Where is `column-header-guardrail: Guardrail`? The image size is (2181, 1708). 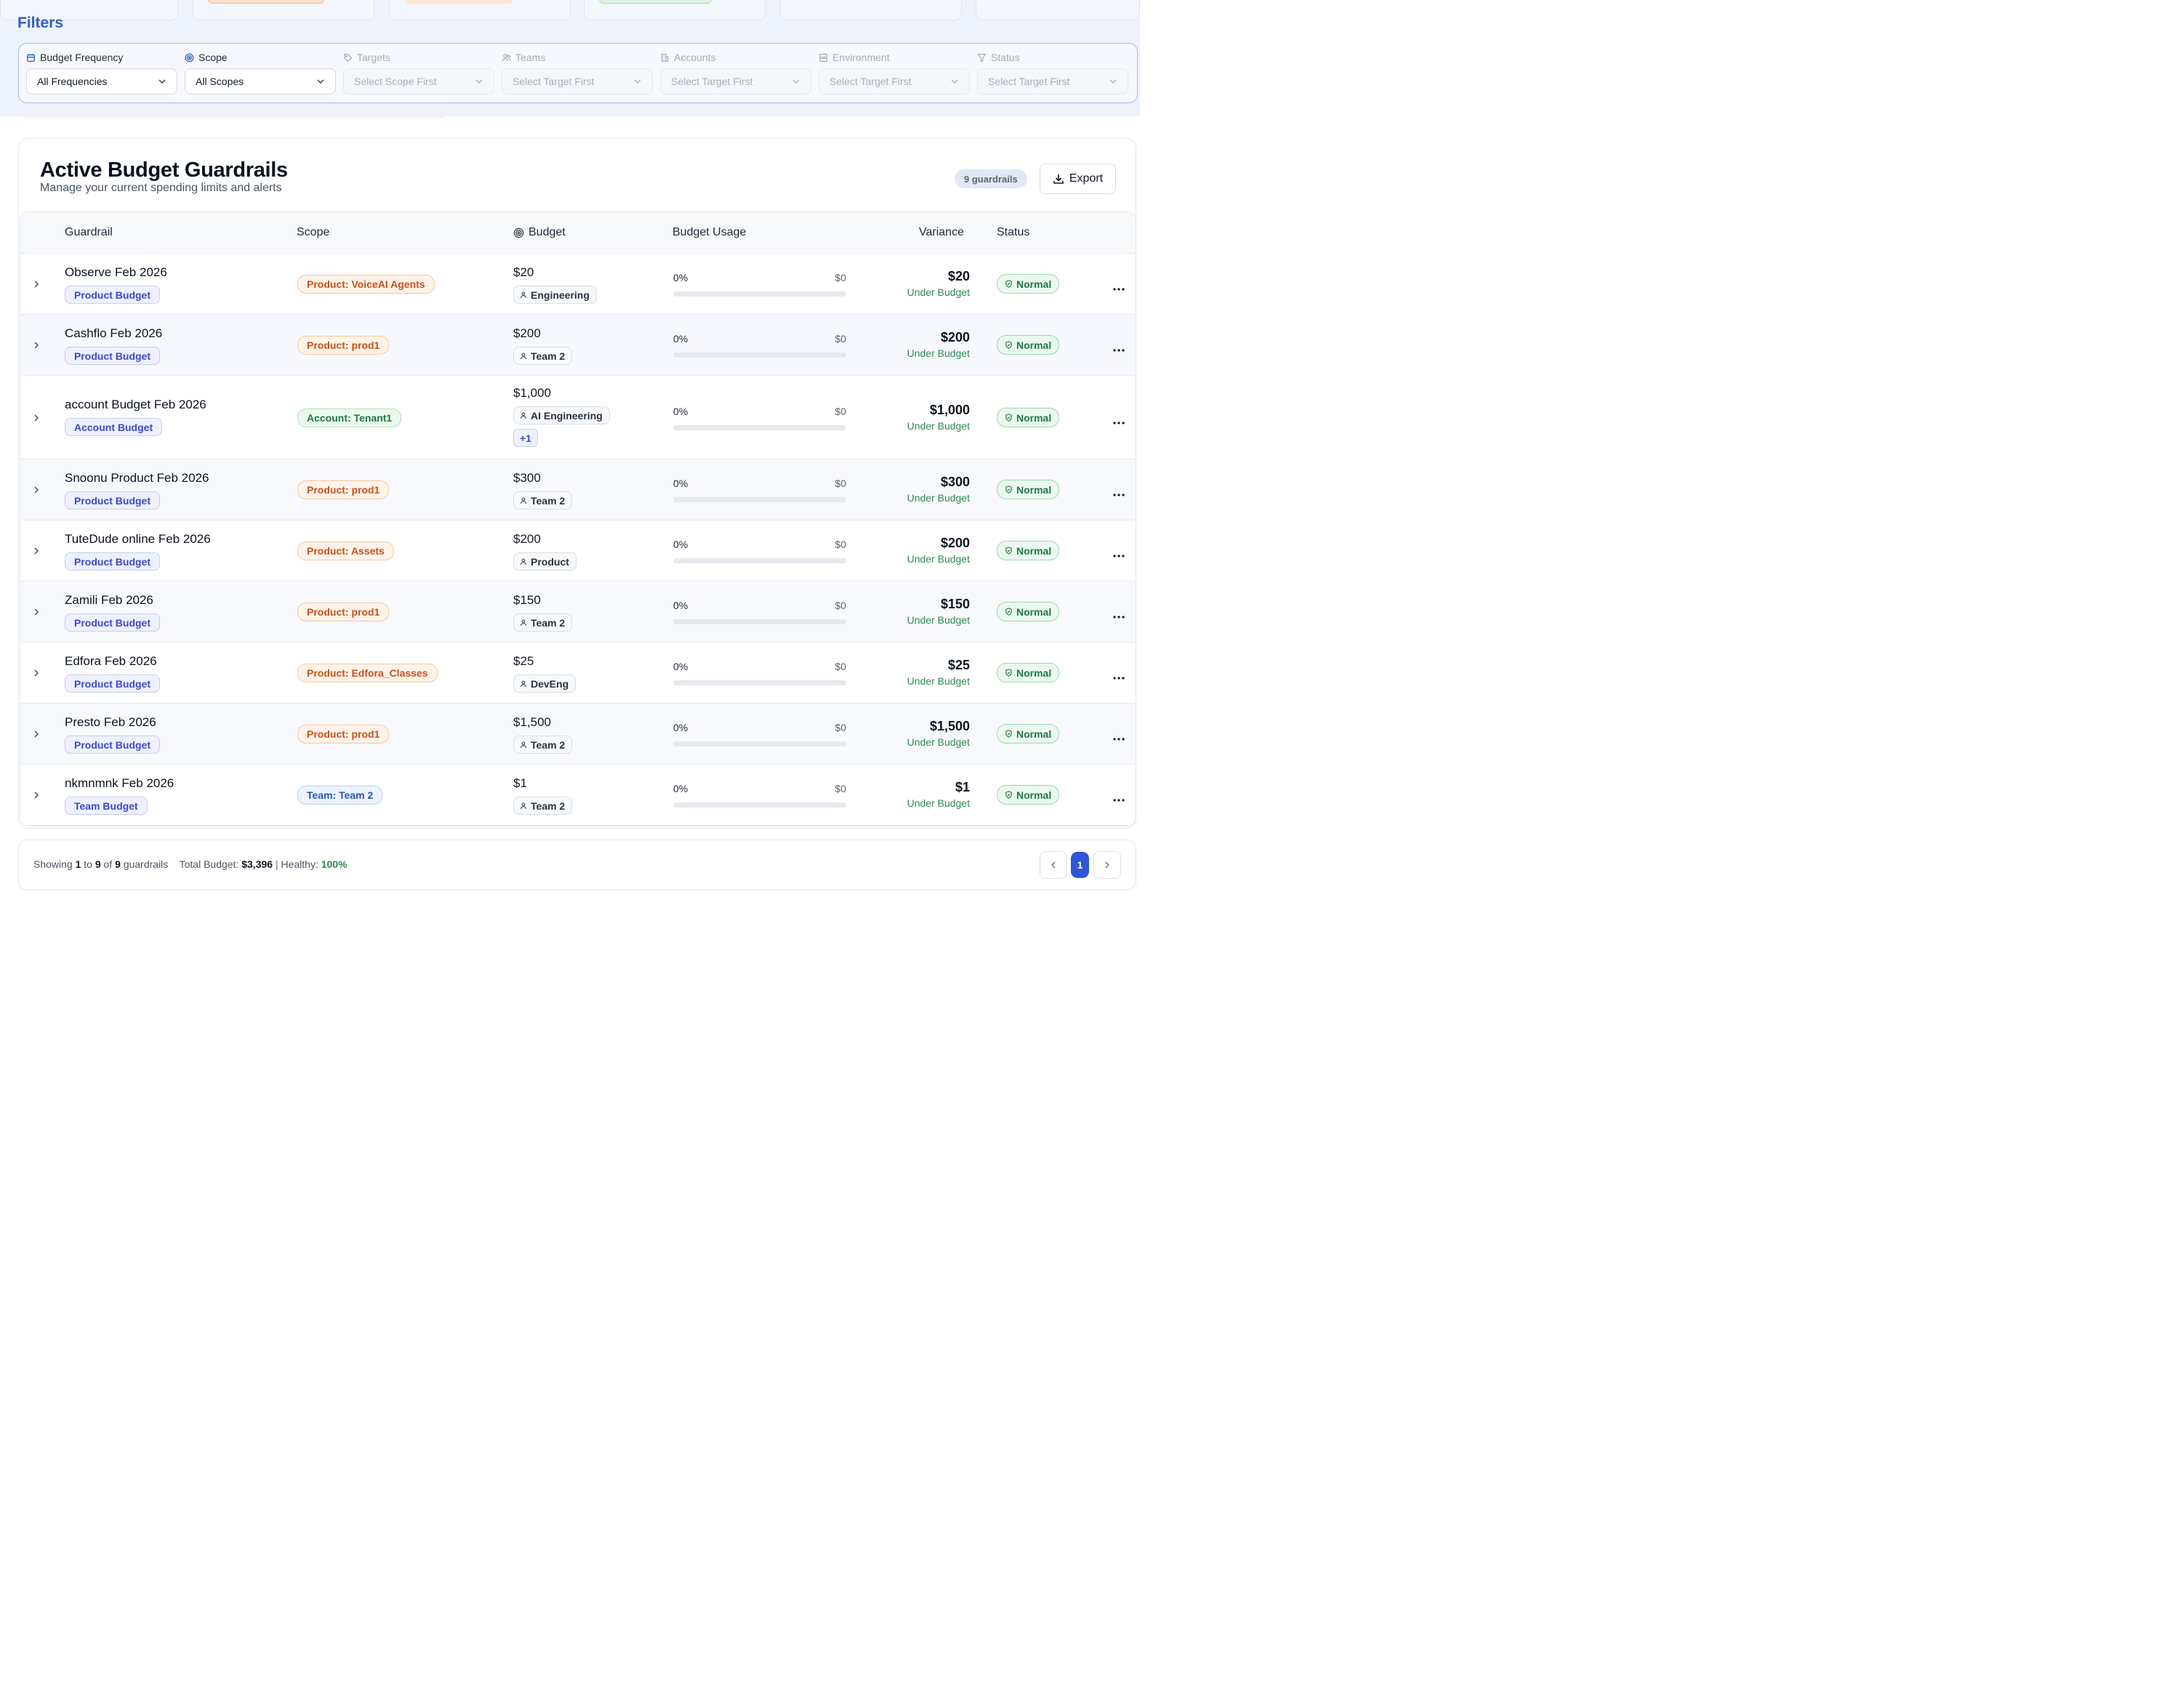 column-header-guardrail: Guardrail is located at coordinates (89, 232).